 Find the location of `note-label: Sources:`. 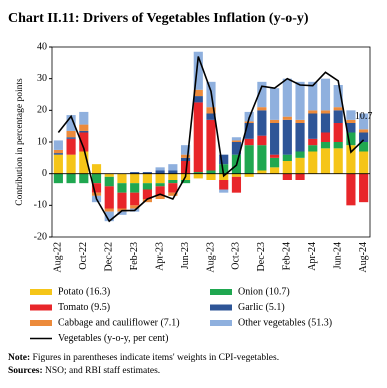

note-label: Sources: is located at coordinates (25, 371).